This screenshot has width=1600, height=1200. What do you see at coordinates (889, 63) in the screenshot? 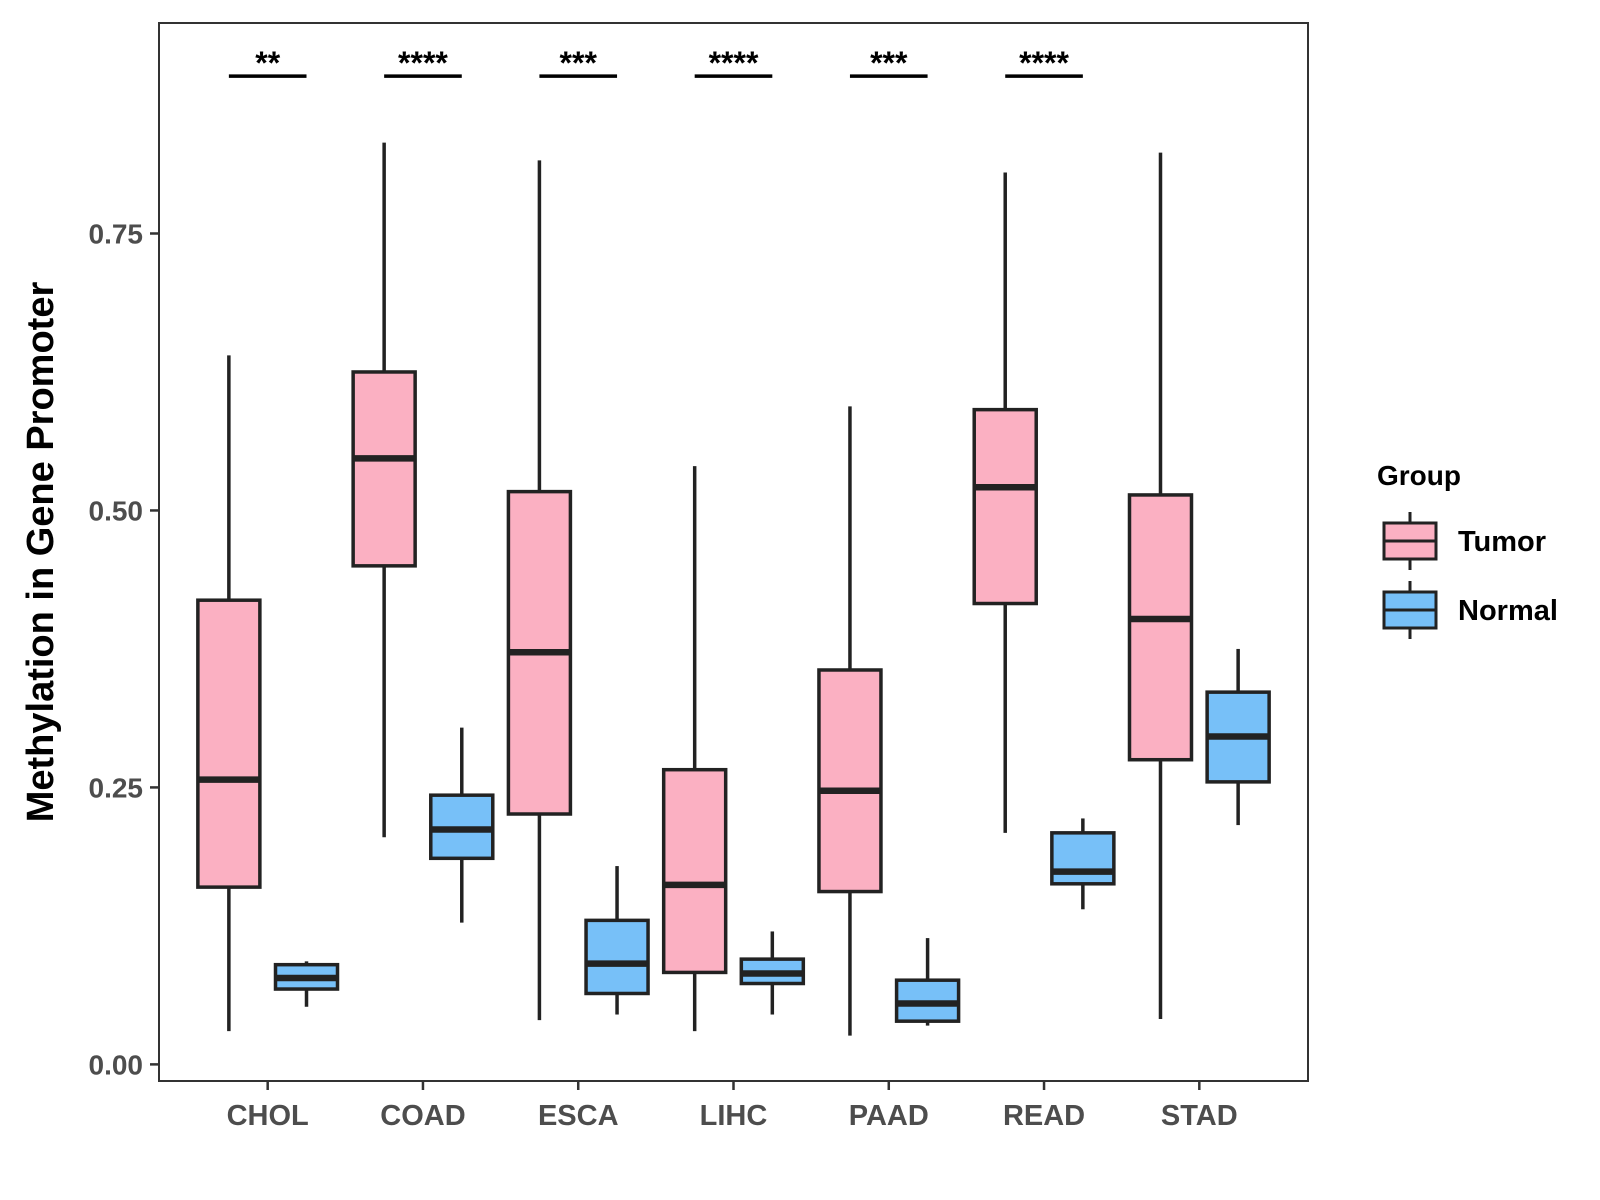
I see `significance-label-paad: ***` at bounding box center [889, 63].